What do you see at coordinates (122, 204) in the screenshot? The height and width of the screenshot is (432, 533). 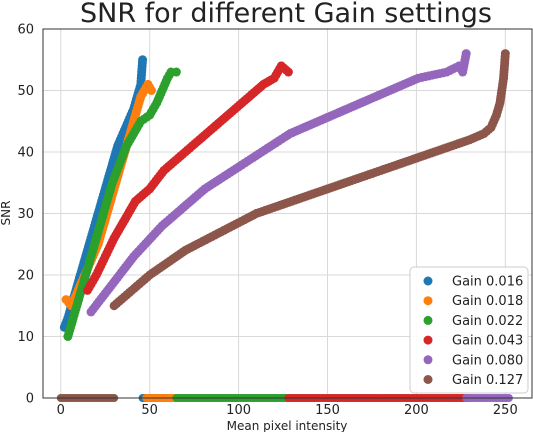 I see `series-points` at bounding box center [122, 204].